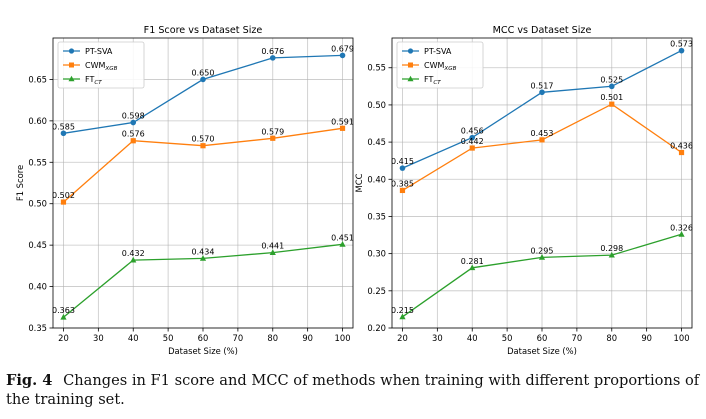  What do you see at coordinates (542, 143) in the screenshot?
I see `series-CWMXGB: 0.385 0.442 0.453 0.501 0.436` at bounding box center [542, 143].